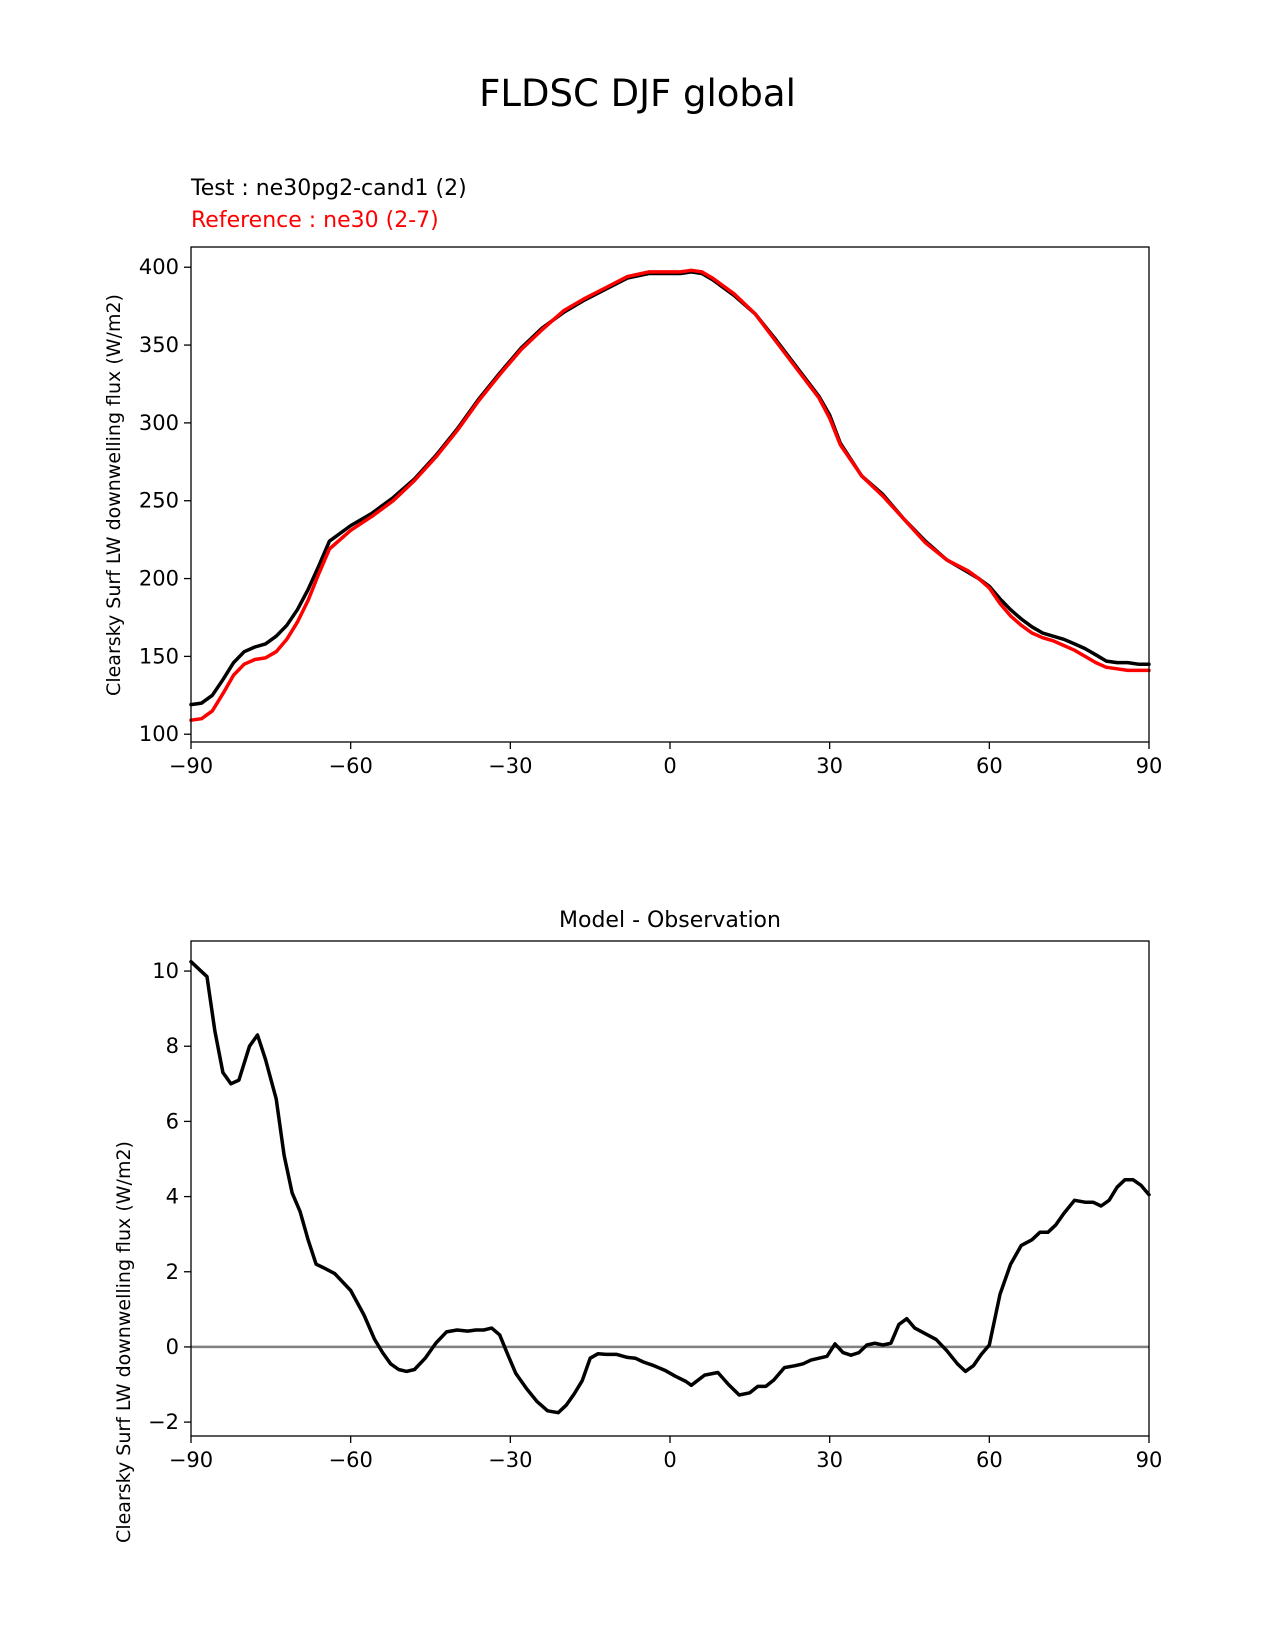  I want to click on bottom-chart-y-tick-label: 0, so click(172, 1347).